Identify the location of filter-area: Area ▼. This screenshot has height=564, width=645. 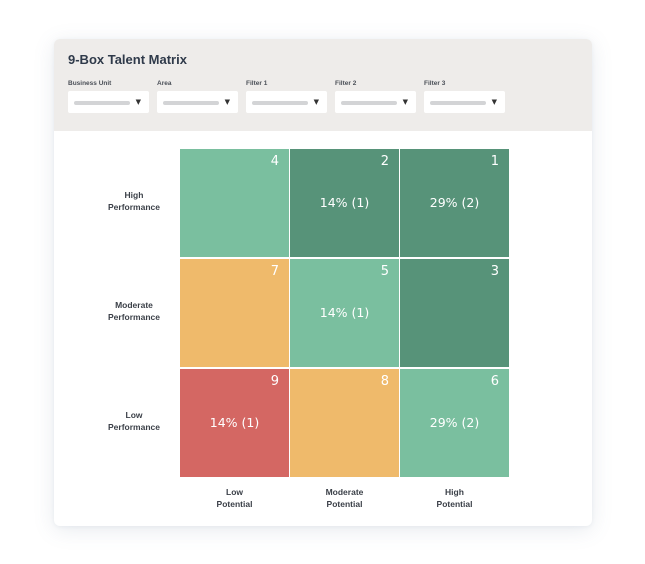
(197, 96).